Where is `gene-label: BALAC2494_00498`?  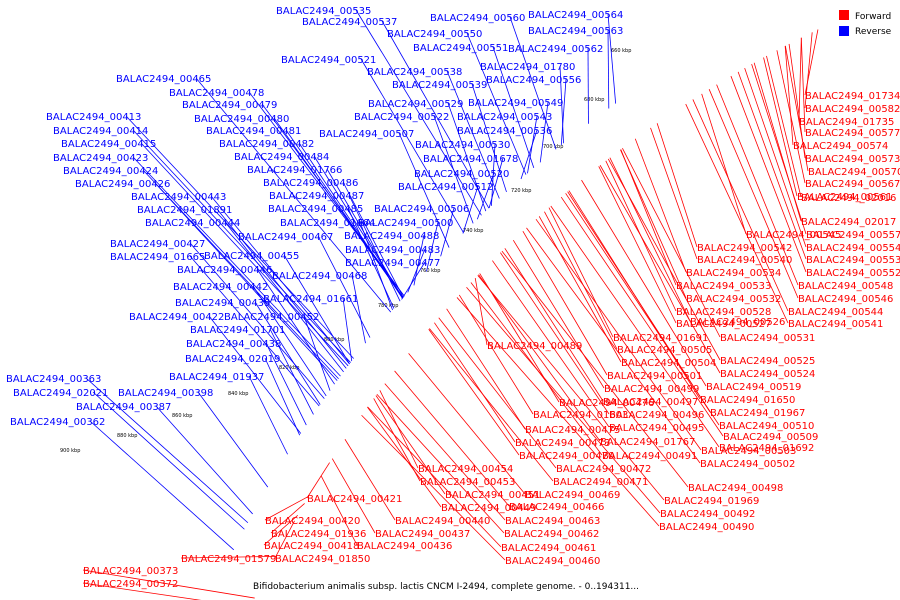 gene-label: BALAC2494_00498 is located at coordinates (735, 488).